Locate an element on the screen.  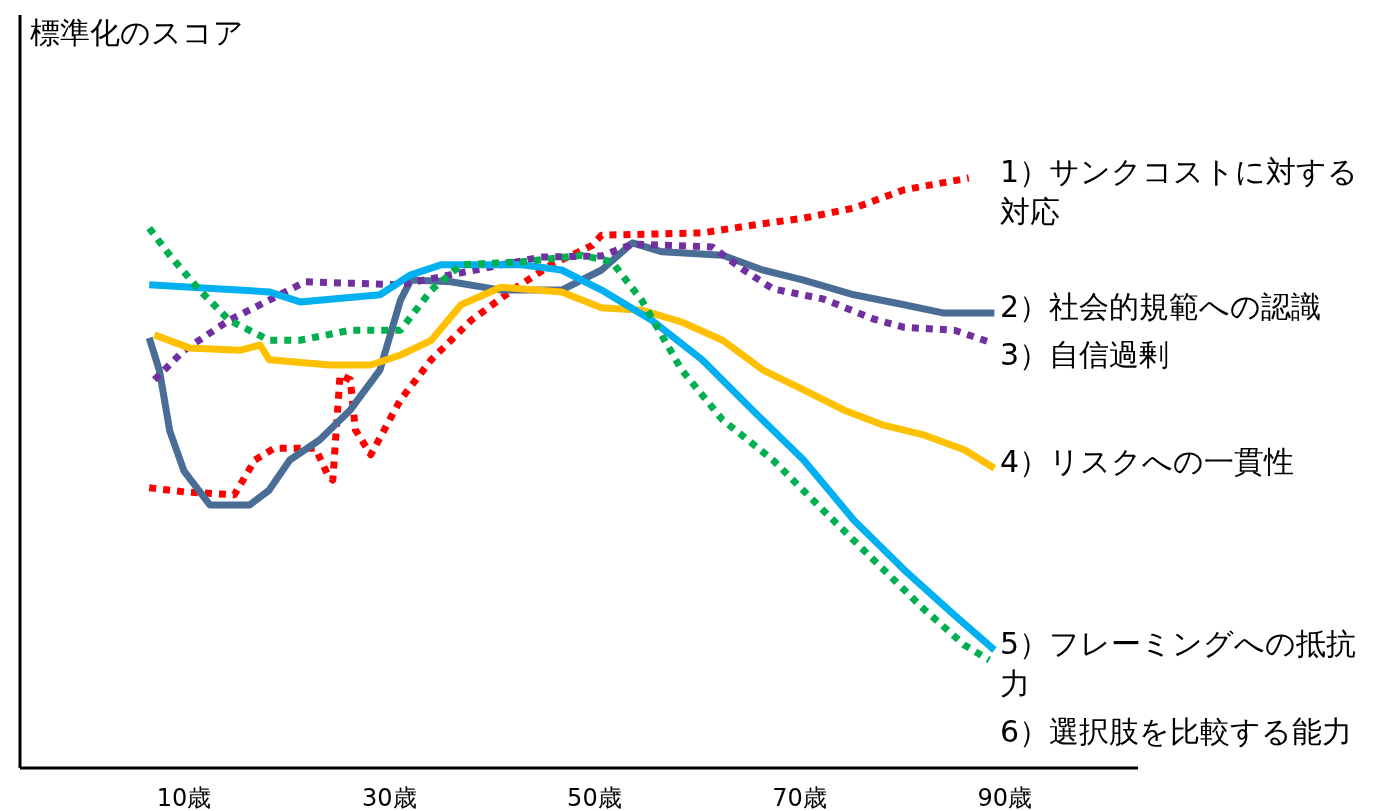
x-tick-label: 10歳 is located at coordinates (184, 797).